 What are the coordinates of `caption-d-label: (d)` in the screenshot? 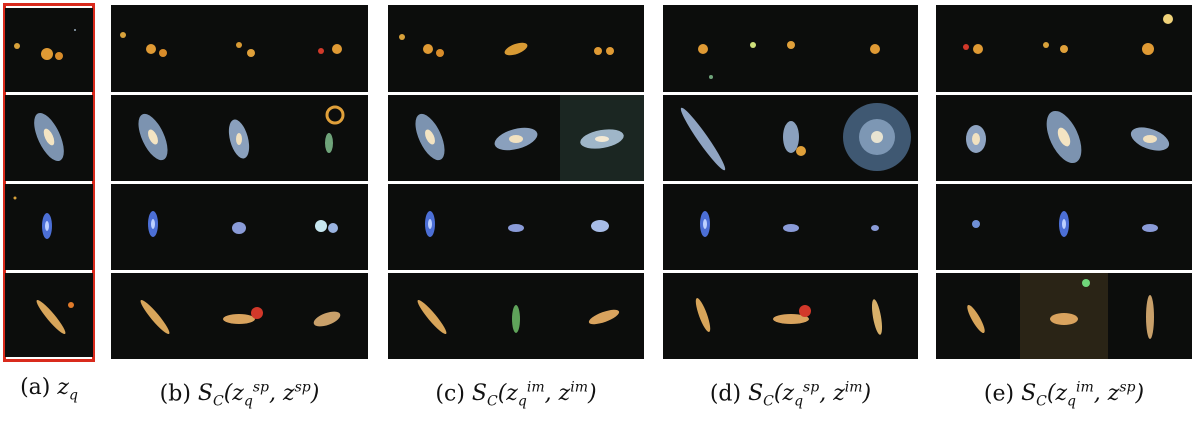 It's located at (725, 394).